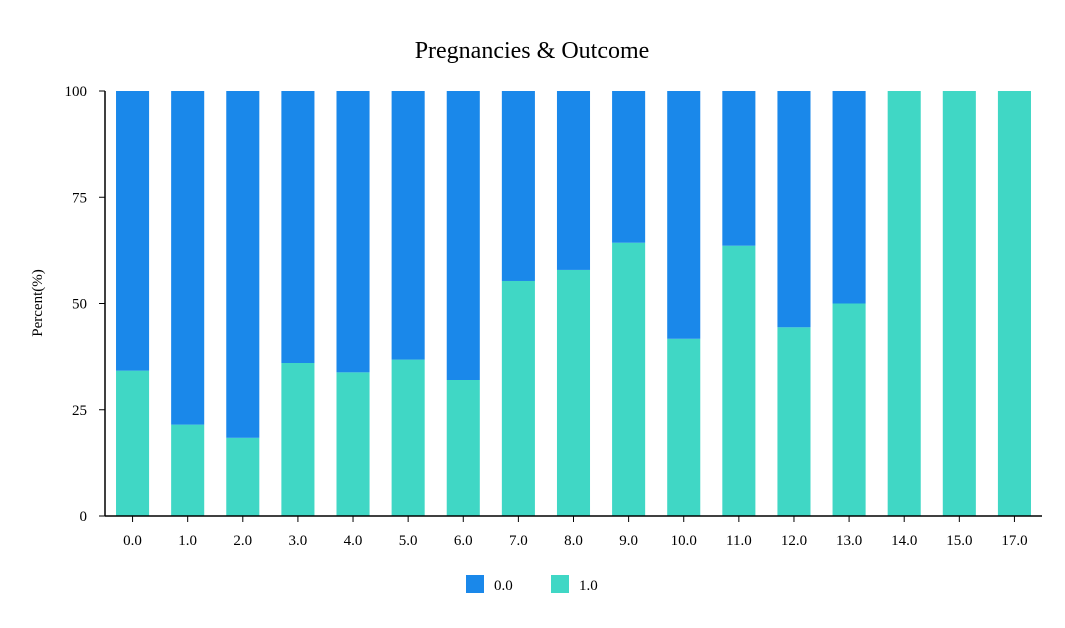 The width and height of the screenshot is (1065, 628). Describe the element at coordinates (684, 427) in the screenshot. I see `bar-10.0-series-1.0` at that location.